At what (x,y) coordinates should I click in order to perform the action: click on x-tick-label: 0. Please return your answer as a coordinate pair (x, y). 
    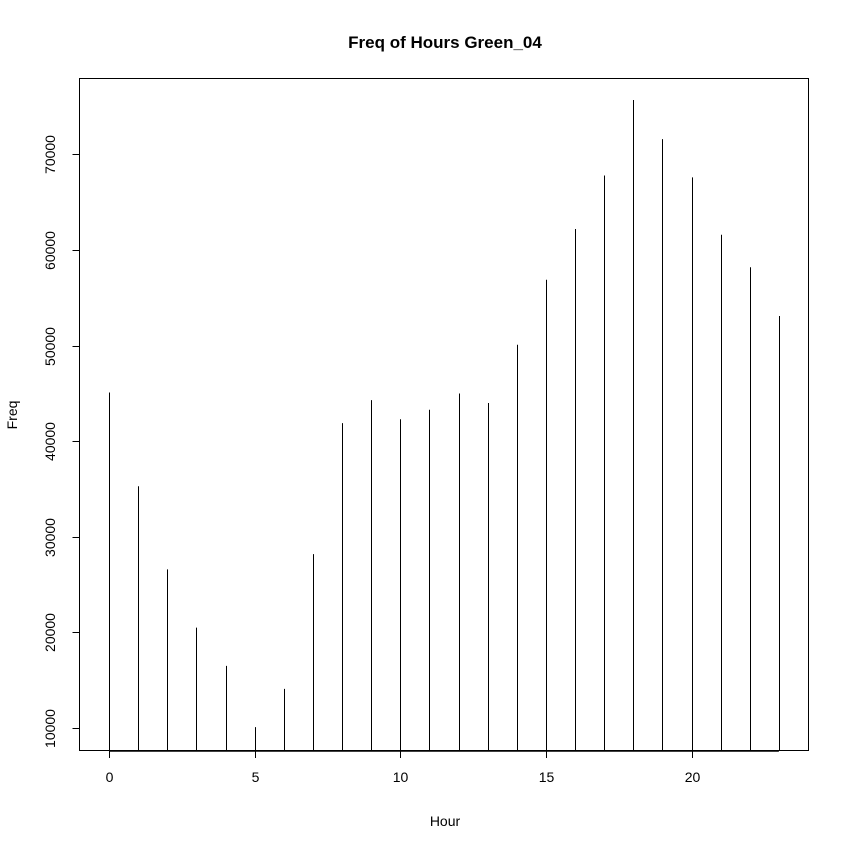
    Looking at the image, I should click on (110, 777).